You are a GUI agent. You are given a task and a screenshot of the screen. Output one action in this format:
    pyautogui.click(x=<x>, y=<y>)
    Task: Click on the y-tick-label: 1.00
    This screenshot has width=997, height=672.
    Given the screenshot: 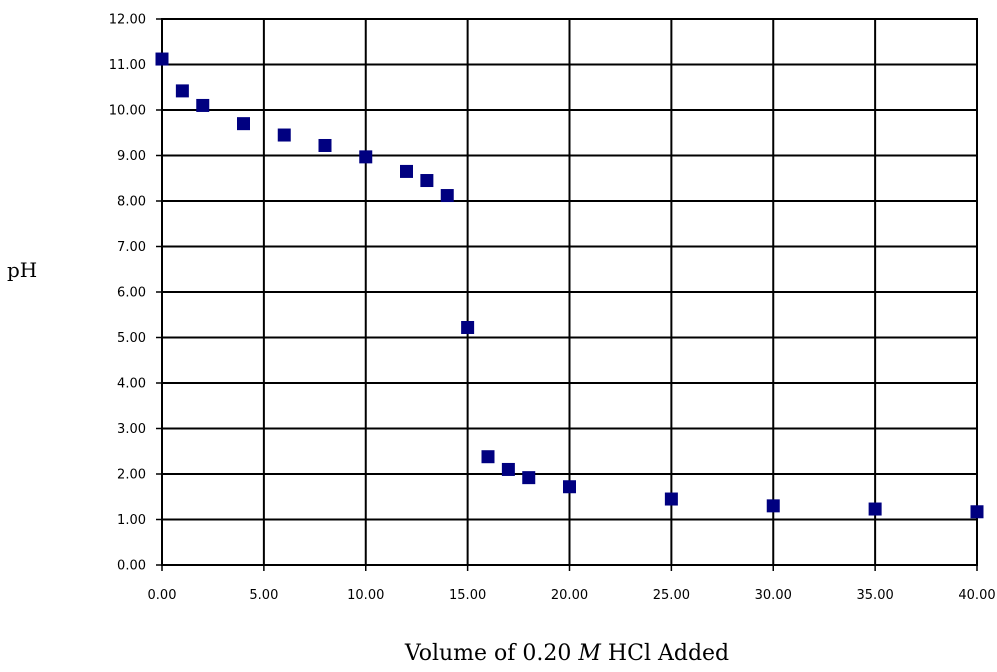 What is the action you would take?
    pyautogui.click(x=131, y=520)
    